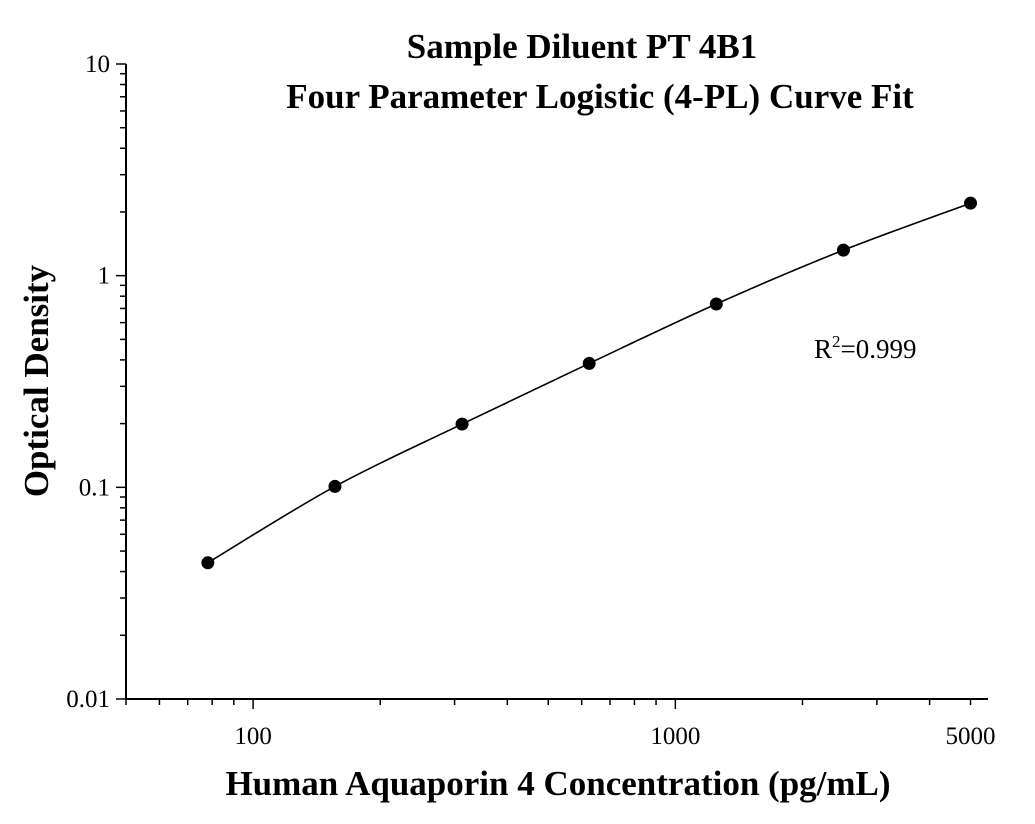 This screenshot has width=1035, height=824. I want to click on r-squared-annotation: R2=0.999, so click(865, 348).